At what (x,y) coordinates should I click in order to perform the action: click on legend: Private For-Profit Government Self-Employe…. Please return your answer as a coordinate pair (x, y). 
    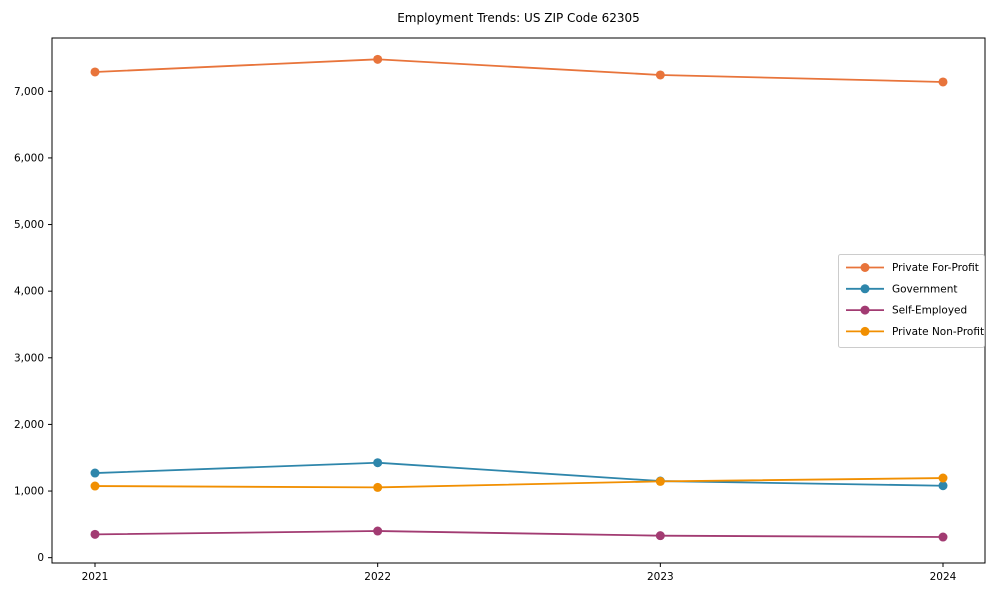
    Looking at the image, I should click on (911, 301).